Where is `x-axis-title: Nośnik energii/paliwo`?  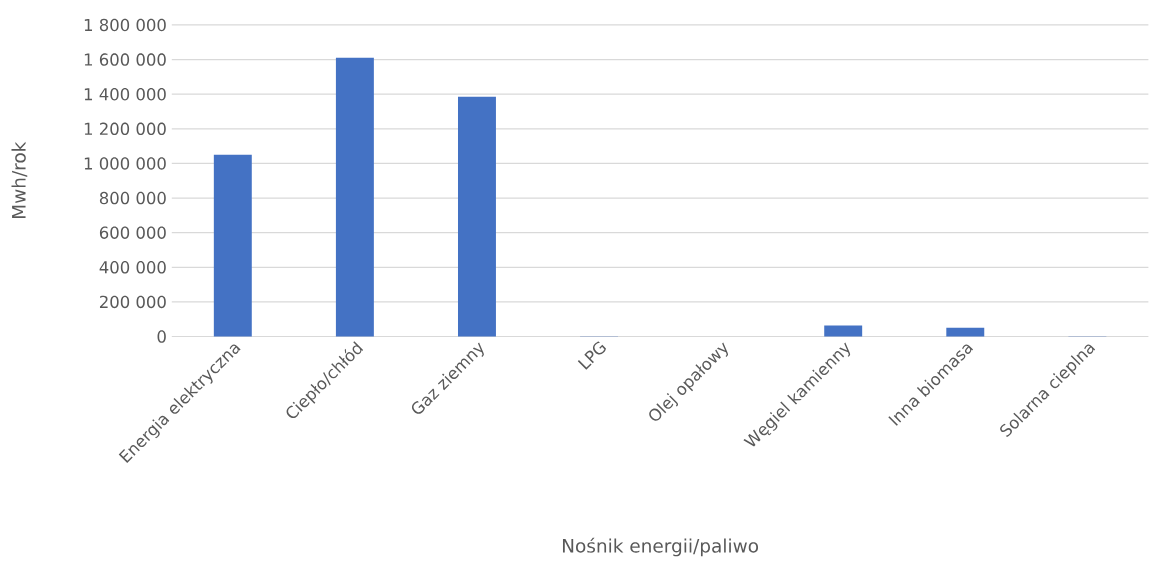
x-axis-title: Nośnik energii/paliwo is located at coordinates (660, 547).